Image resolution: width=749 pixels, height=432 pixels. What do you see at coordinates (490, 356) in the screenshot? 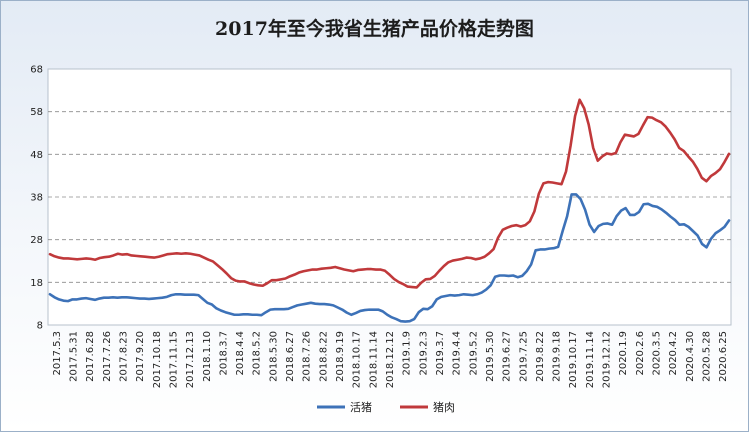
I see `x-tick-label: 2019.5.30` at bounding box center [490, 356].